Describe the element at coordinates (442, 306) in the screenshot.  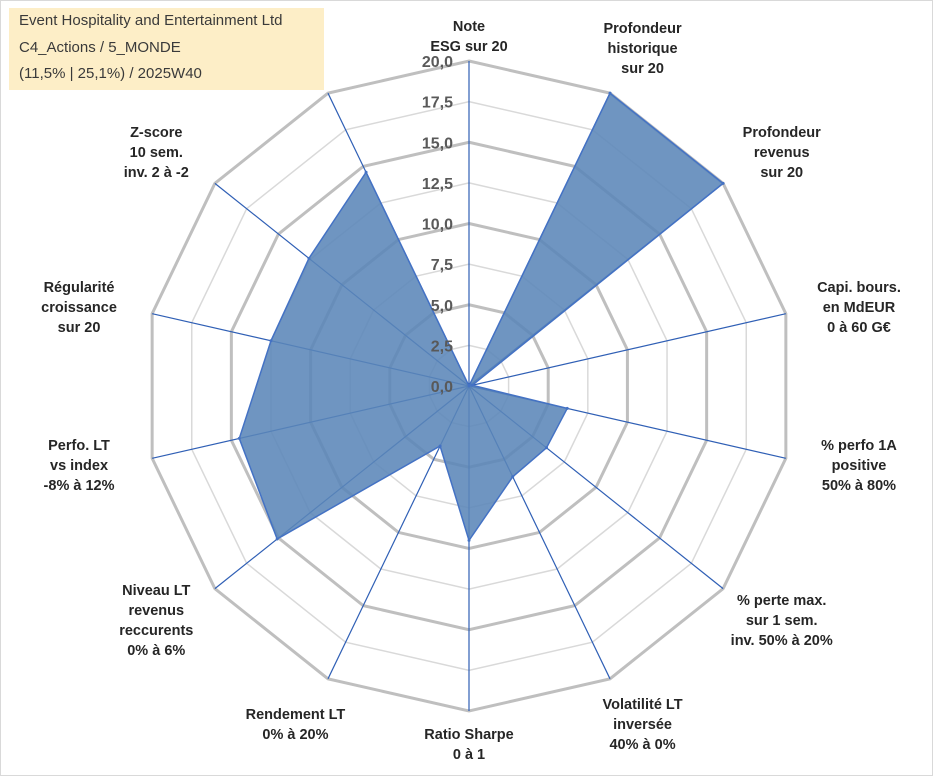
I see `tick-label: 5,0` at that location.